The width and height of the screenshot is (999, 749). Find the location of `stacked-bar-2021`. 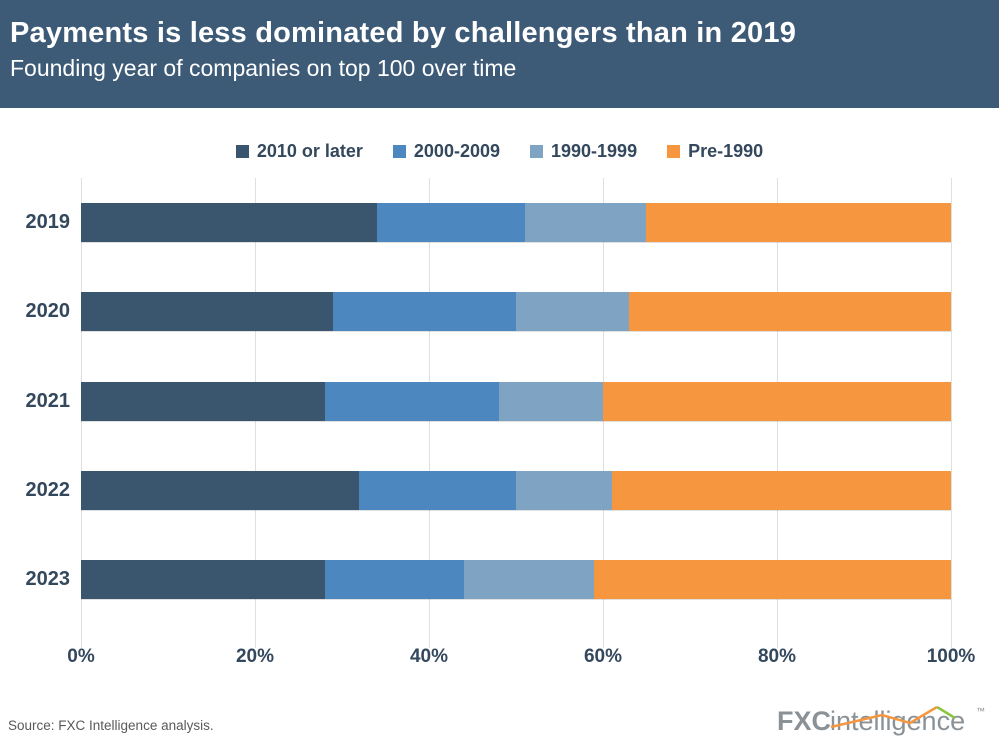

stacked-bar-2021 is located at coordinates (516, 401).